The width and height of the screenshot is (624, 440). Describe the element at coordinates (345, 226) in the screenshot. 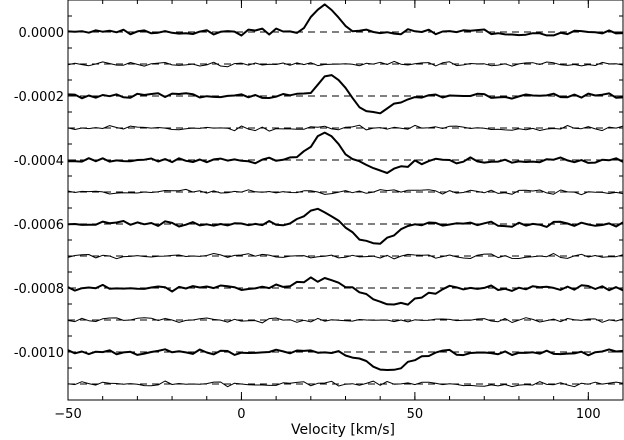

I see `profile-6-thick` at that location.